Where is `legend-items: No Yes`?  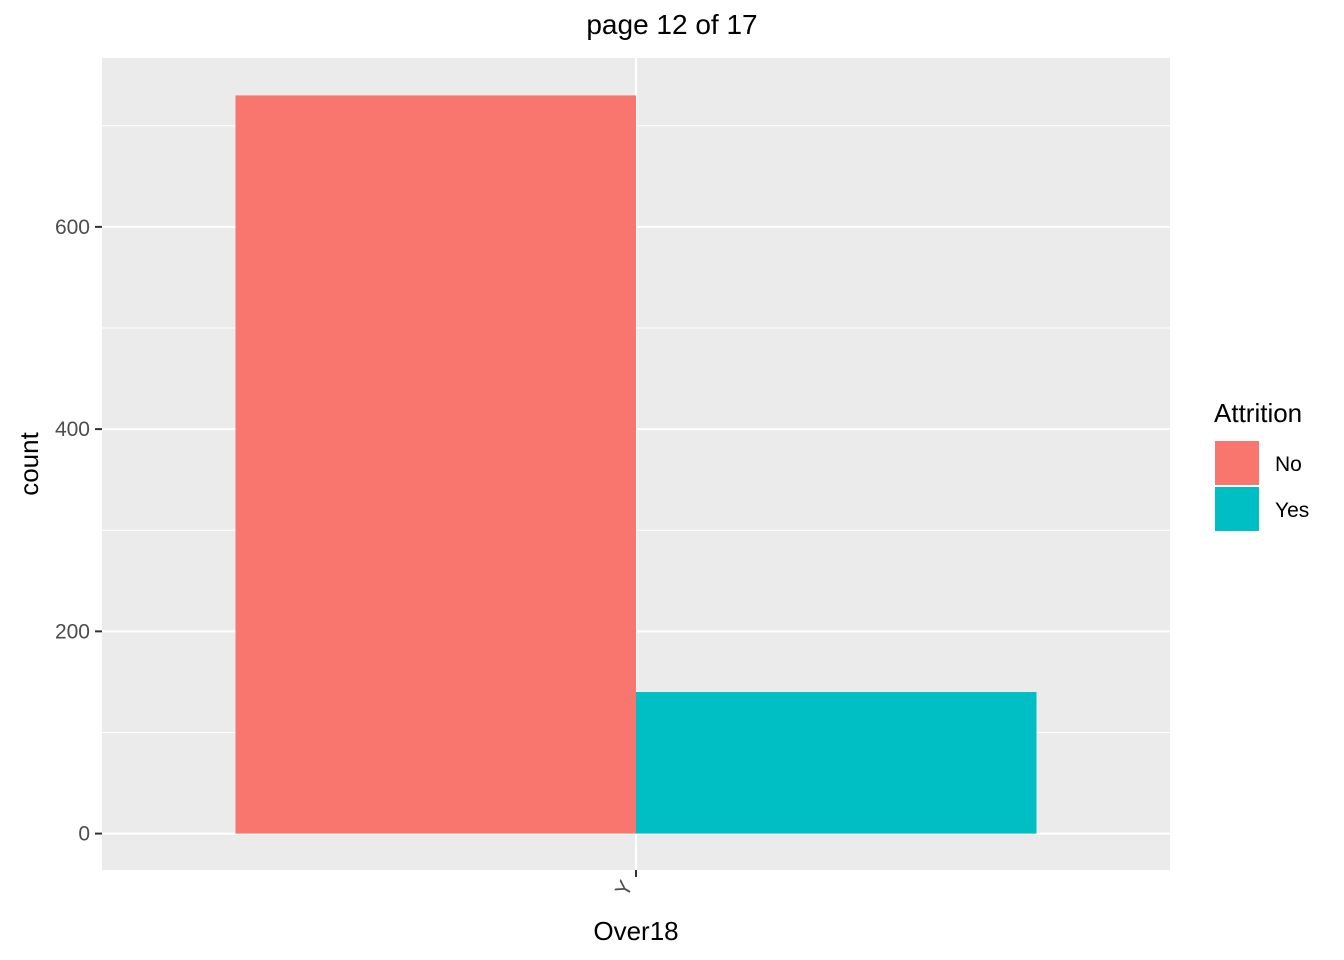
legend-items: No Yes is located at coordinates (1262, 486).